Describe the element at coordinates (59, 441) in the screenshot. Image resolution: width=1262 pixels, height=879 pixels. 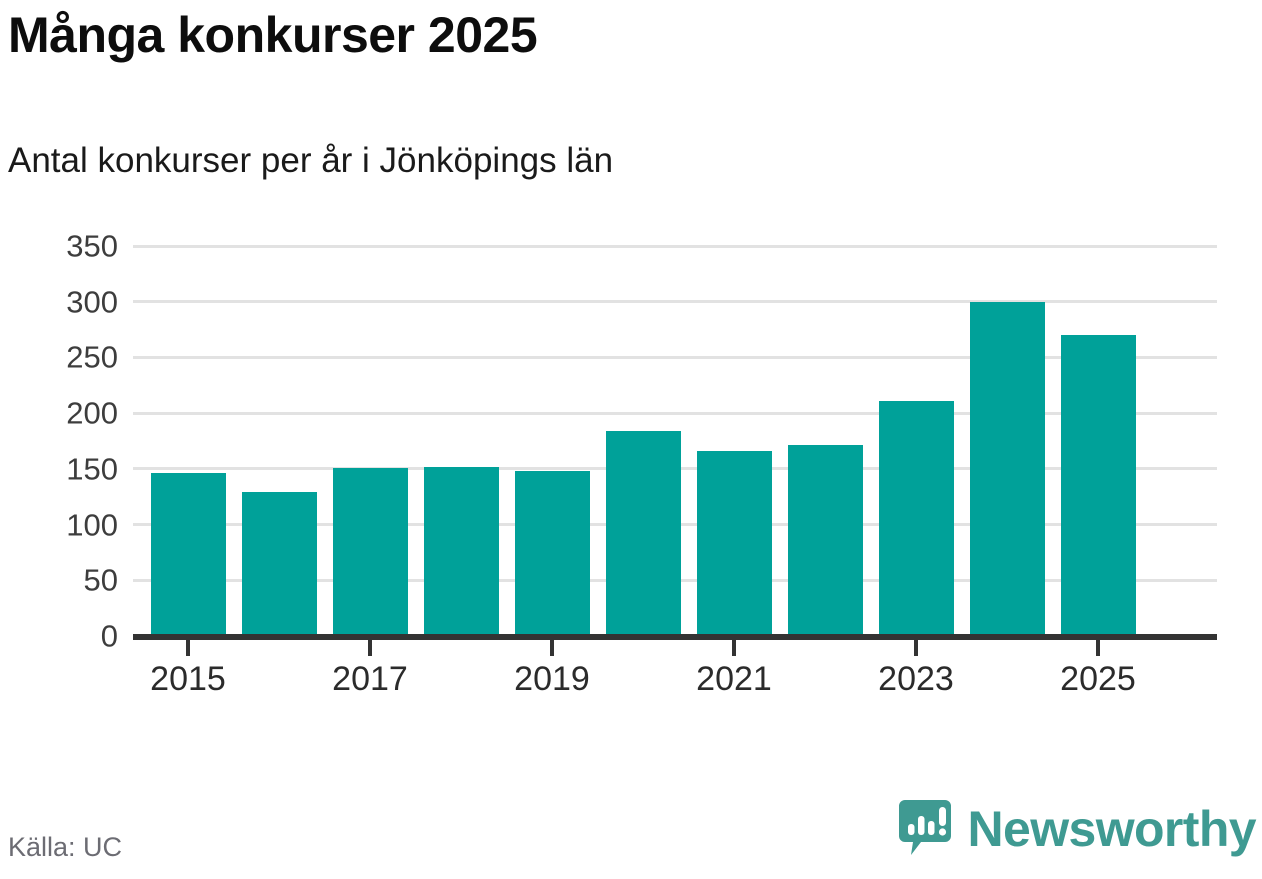
I see `y-axis-labels: 0 50 100 150 200 250 300 350` at that location.